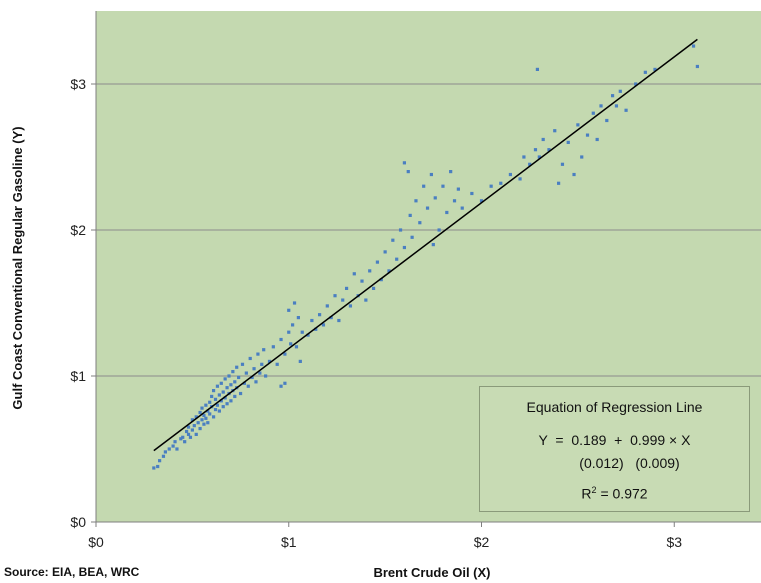 This screenshot has width=761, height=583. I want to click on x-tick-label: $2, so click(482, 542).